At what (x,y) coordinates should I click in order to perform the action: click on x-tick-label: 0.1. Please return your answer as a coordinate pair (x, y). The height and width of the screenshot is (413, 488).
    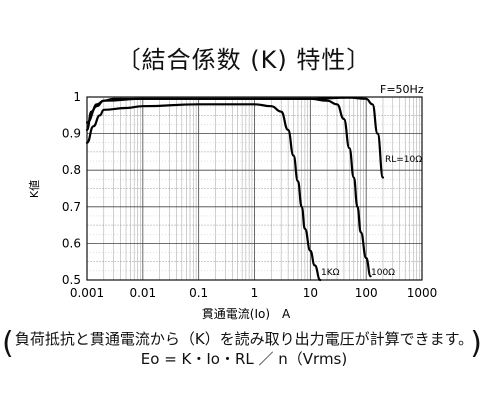
    Looking at the image, I should click on (198, 293).